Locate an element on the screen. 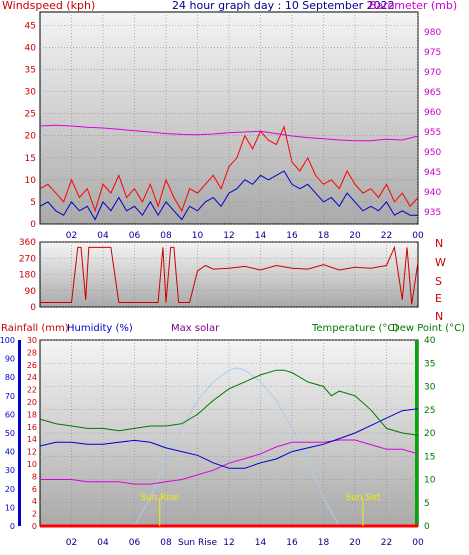 This screenshot has height=555, width=469. dewpoint-series-line is located at coordinates (229, 462).